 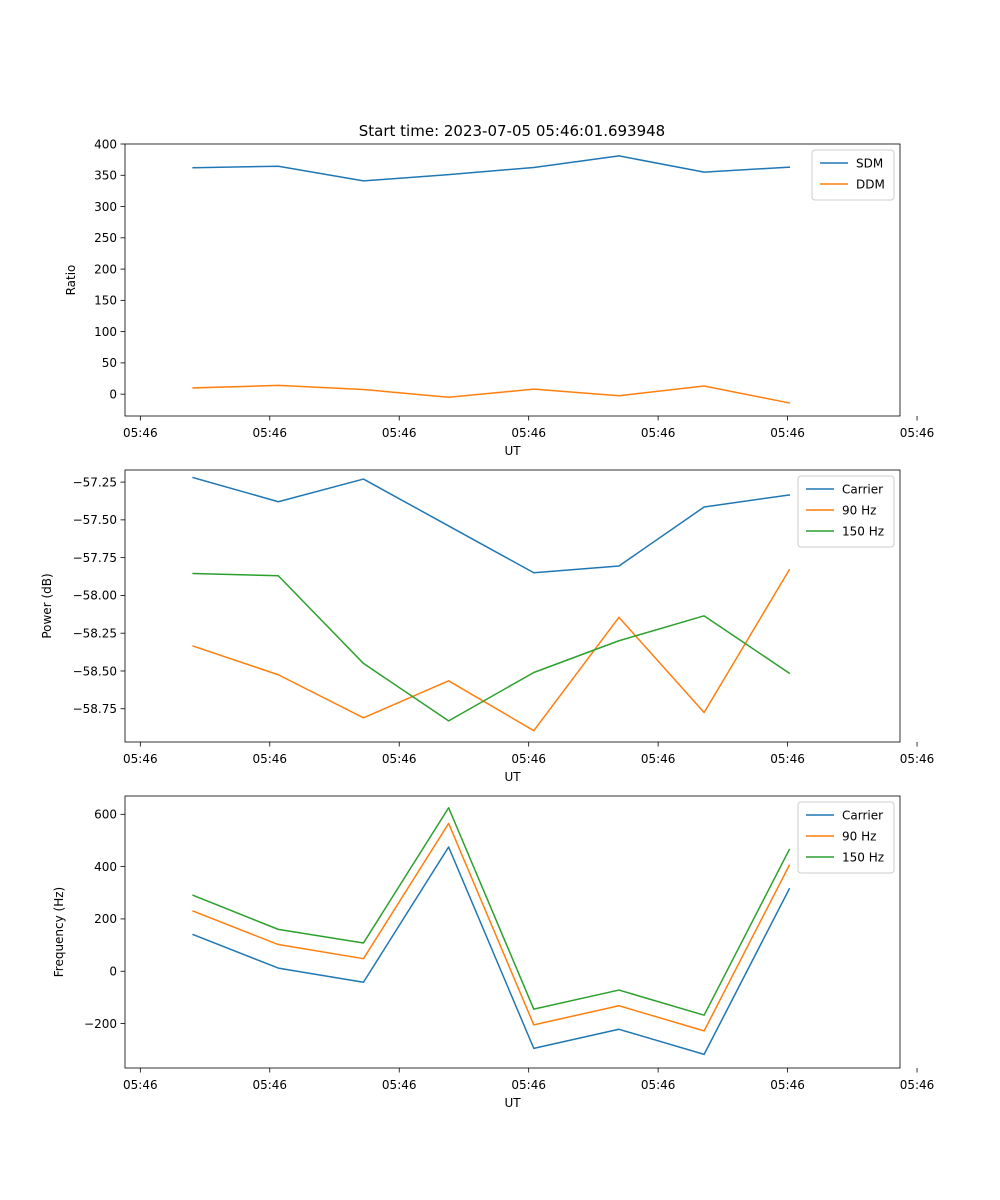 What do you see at coordinates (105, 207) in the screenshot?
I see `panel-1-y-tick-label: 300` at bounding box center [105, 207].